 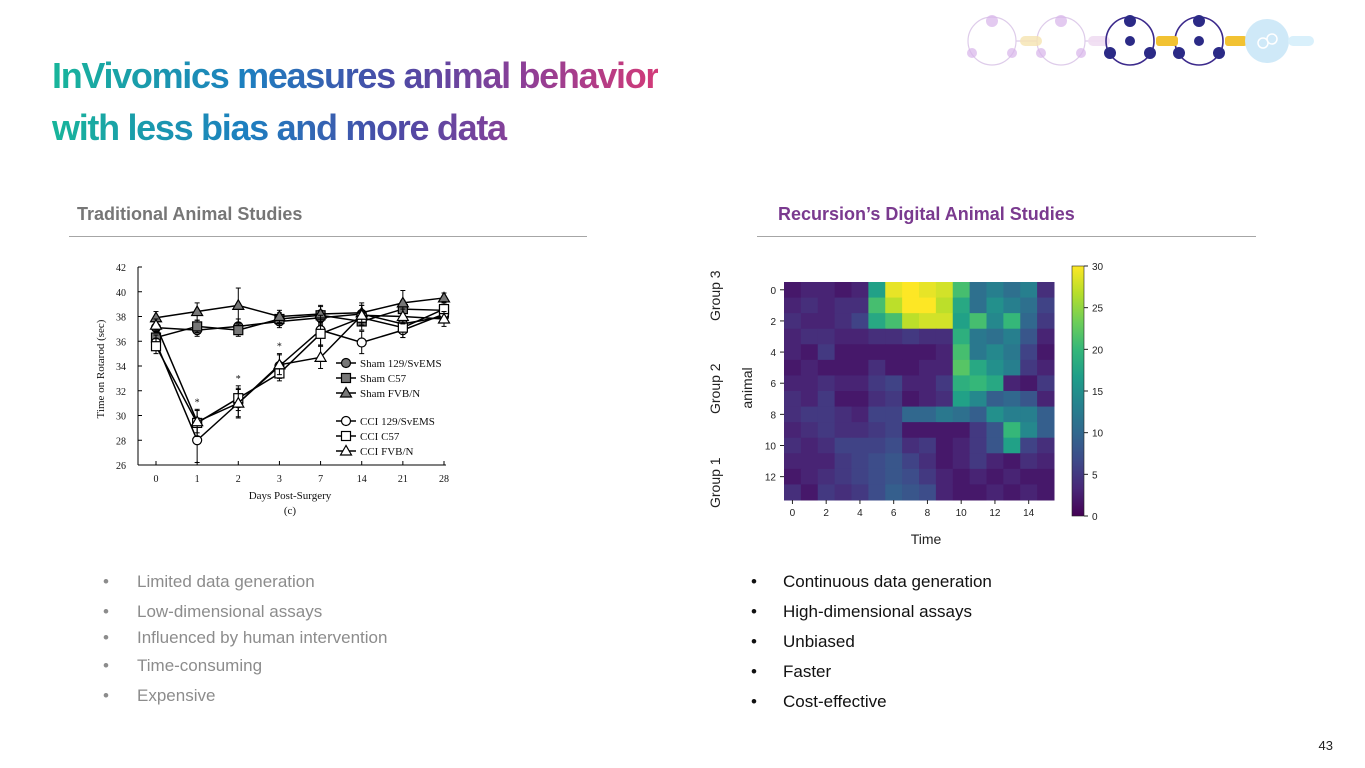 I want to click on colorbar-tick-label: 15, so click(x=1098, y=392).